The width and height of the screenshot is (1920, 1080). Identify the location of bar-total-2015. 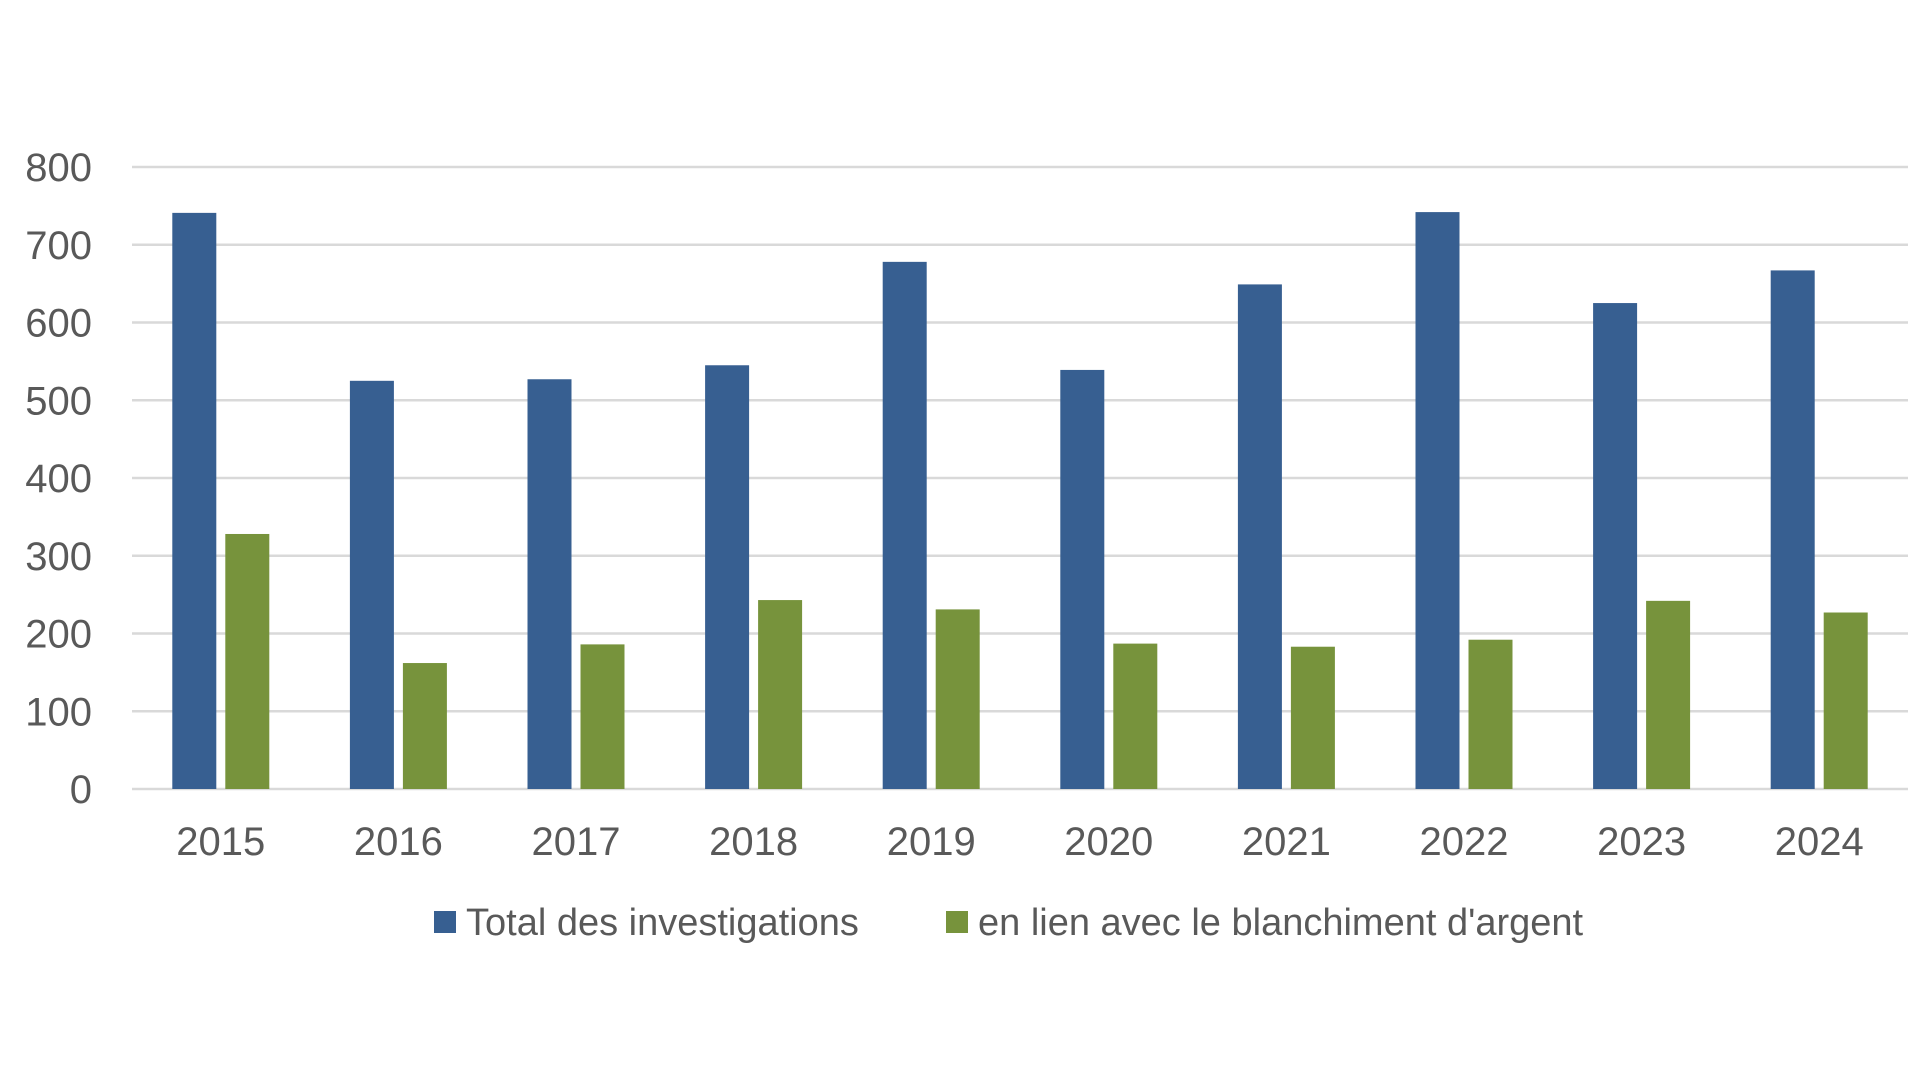
(194, 500).